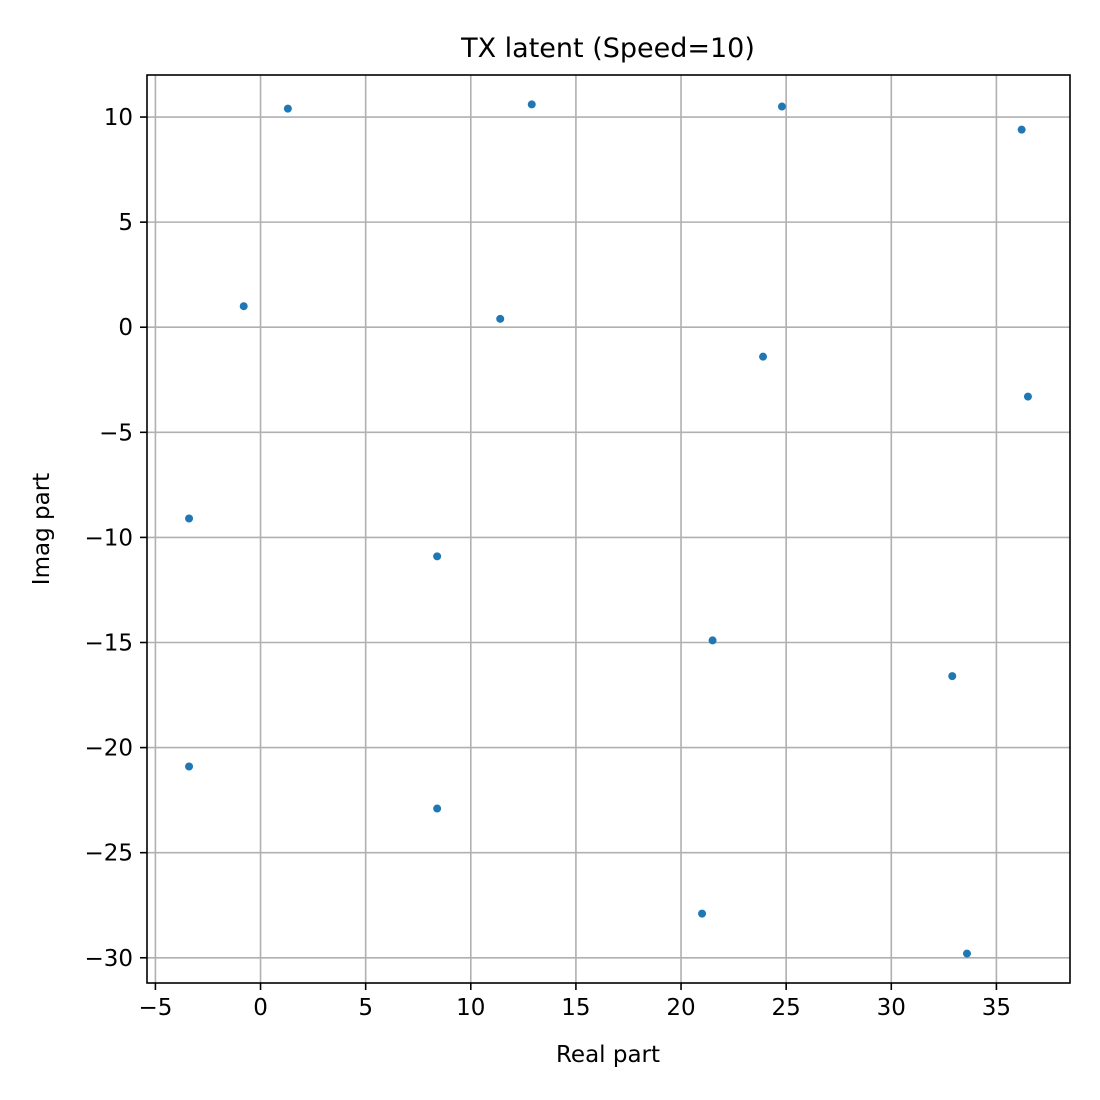 This screenshot has height=1100, width=1100. I want to click on y-tick-label: −5, so click(116, 433).